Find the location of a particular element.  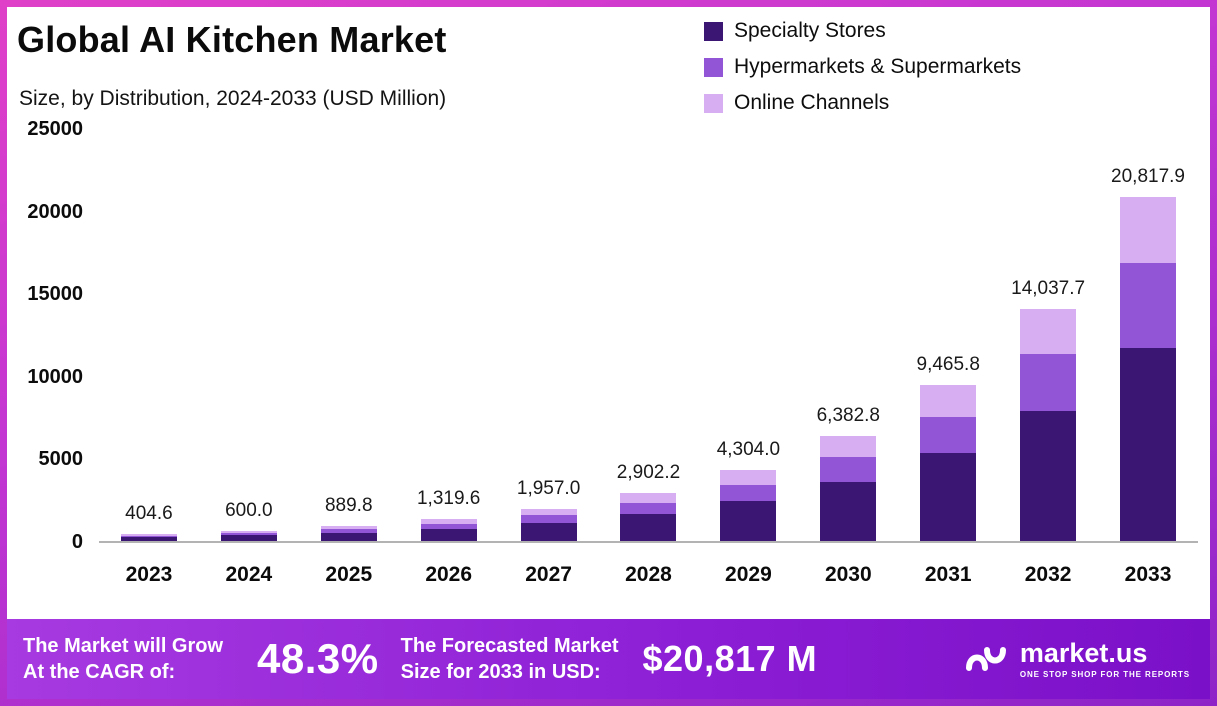

page-title: Global AI Kitchen Market is located at coordinates (232, 39).